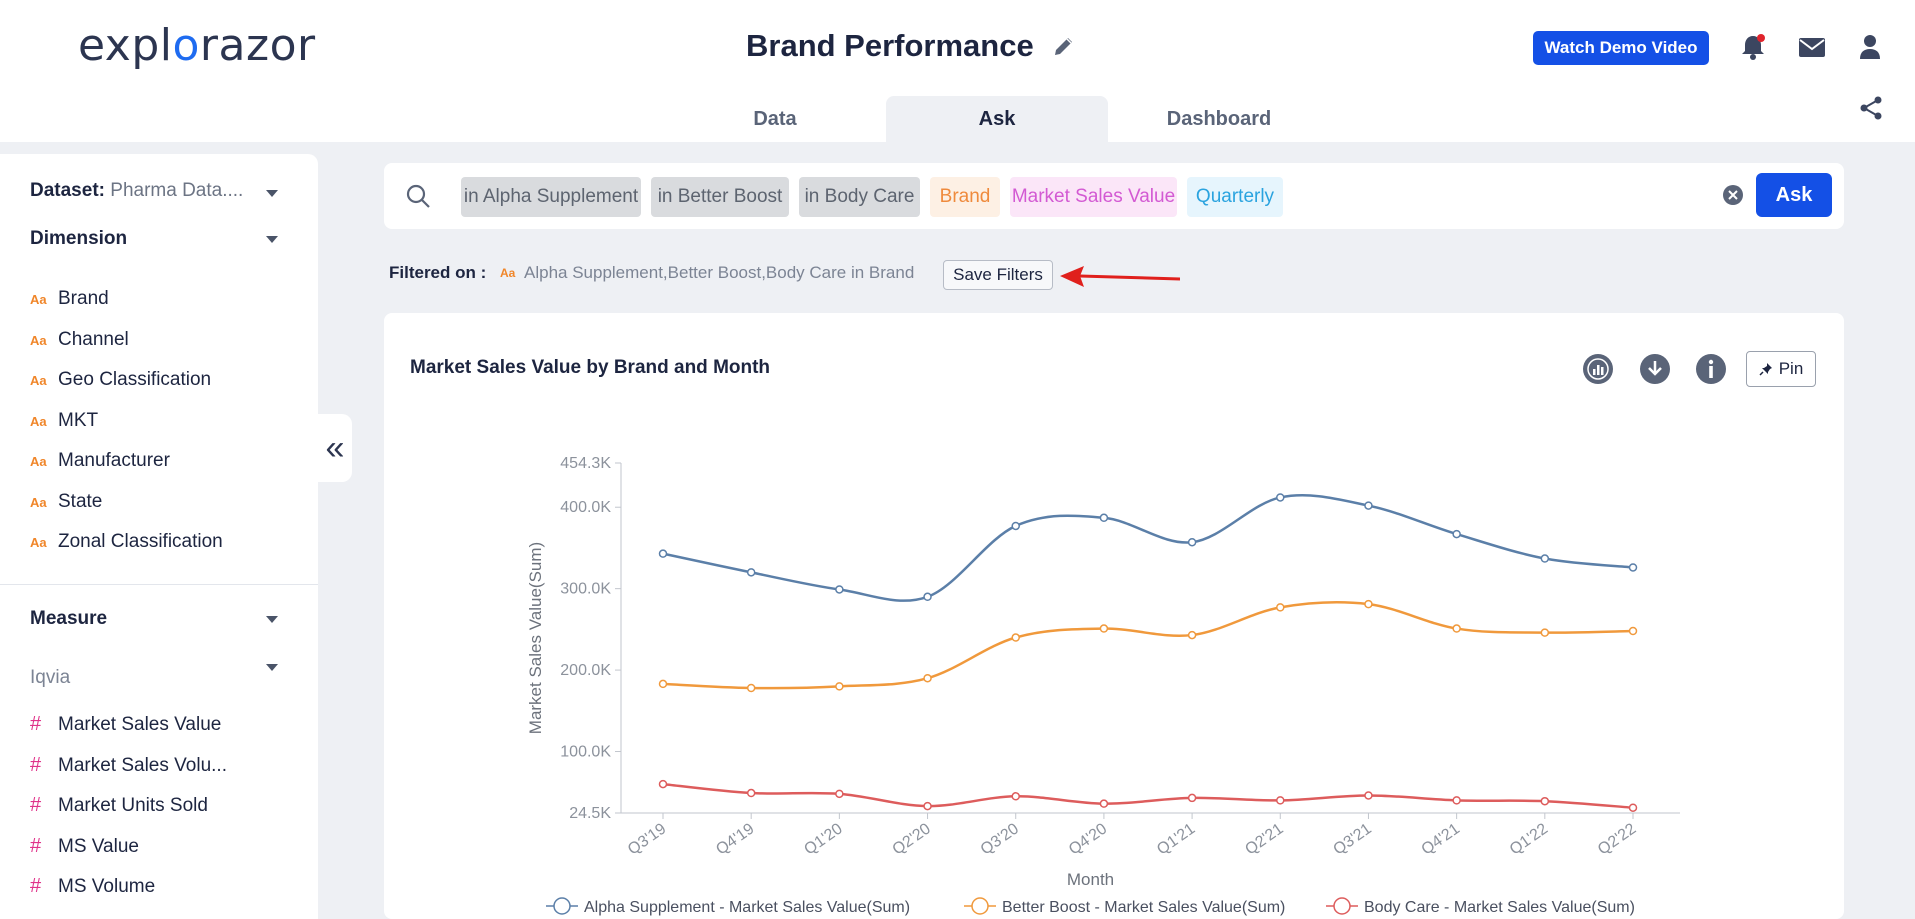 The width and height of the screenshot is (1915, 919). I want to click on save-filters-button: Save Filters, so click(998, 275).